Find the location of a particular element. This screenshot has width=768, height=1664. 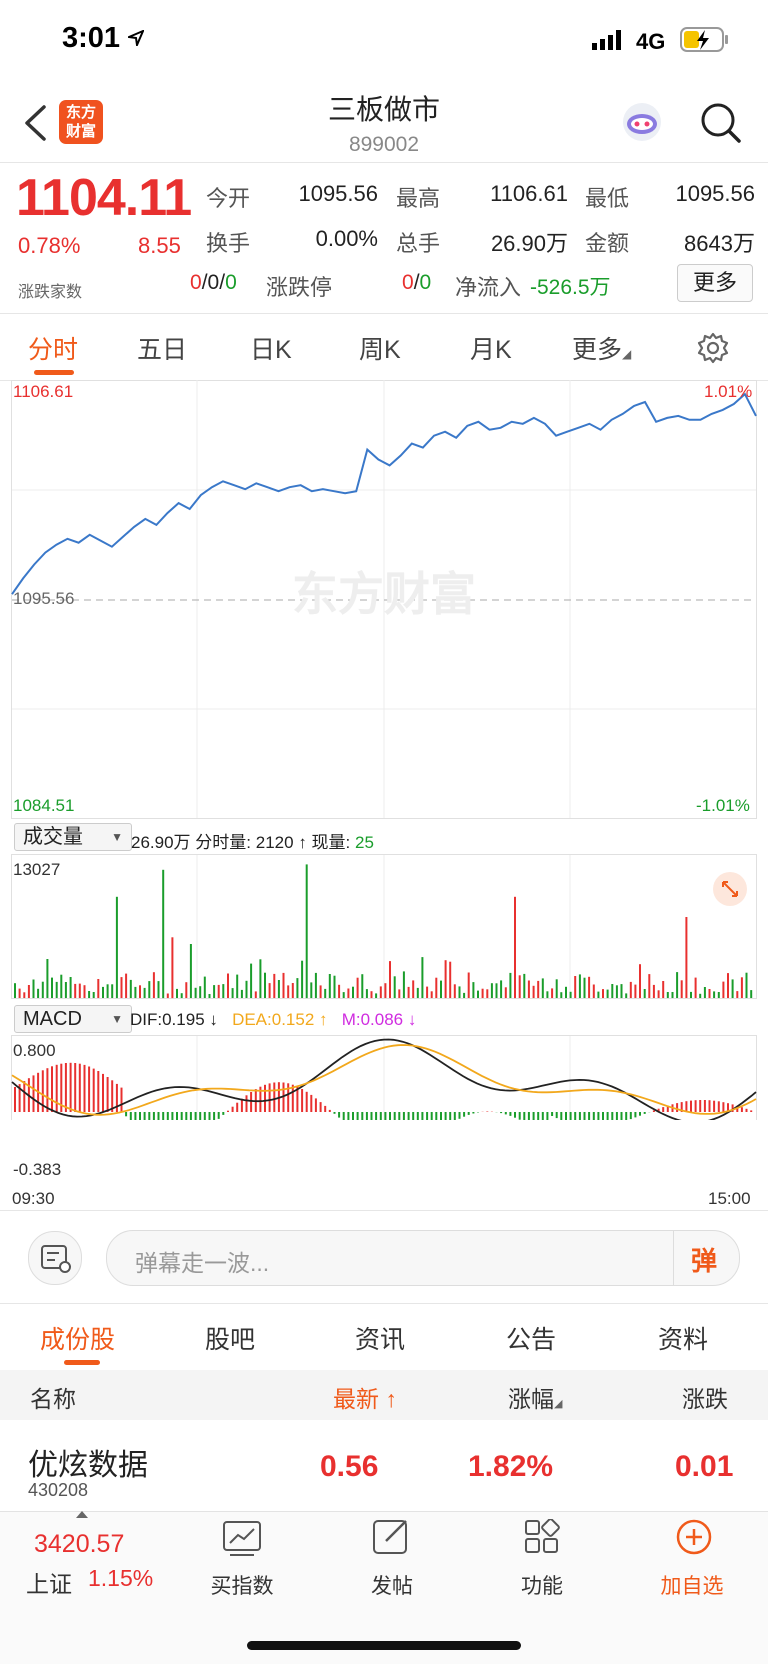

expand-button is located at coordinates (730, 889).